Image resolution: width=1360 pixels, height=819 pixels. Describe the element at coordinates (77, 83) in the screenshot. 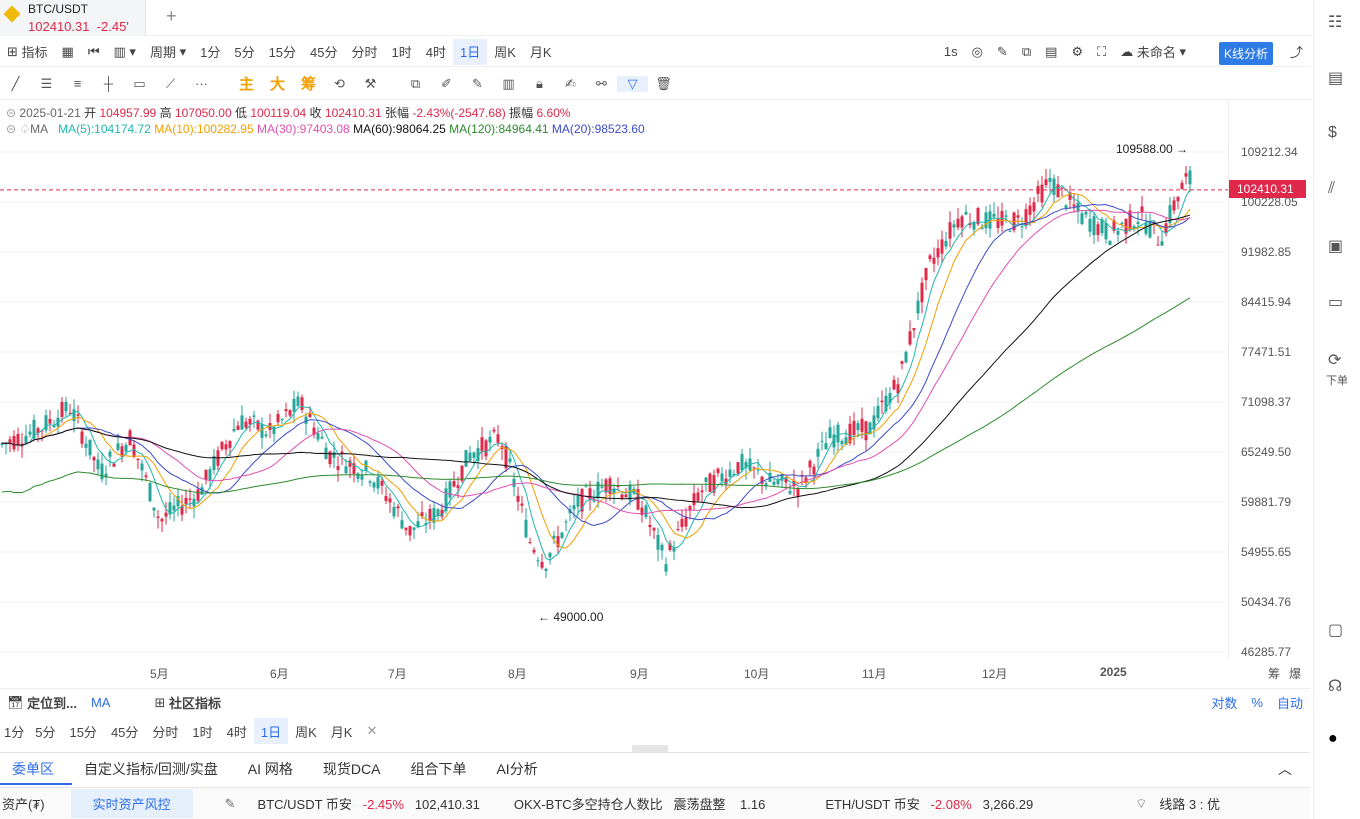

I see `channel-icon: ≡` at that location.